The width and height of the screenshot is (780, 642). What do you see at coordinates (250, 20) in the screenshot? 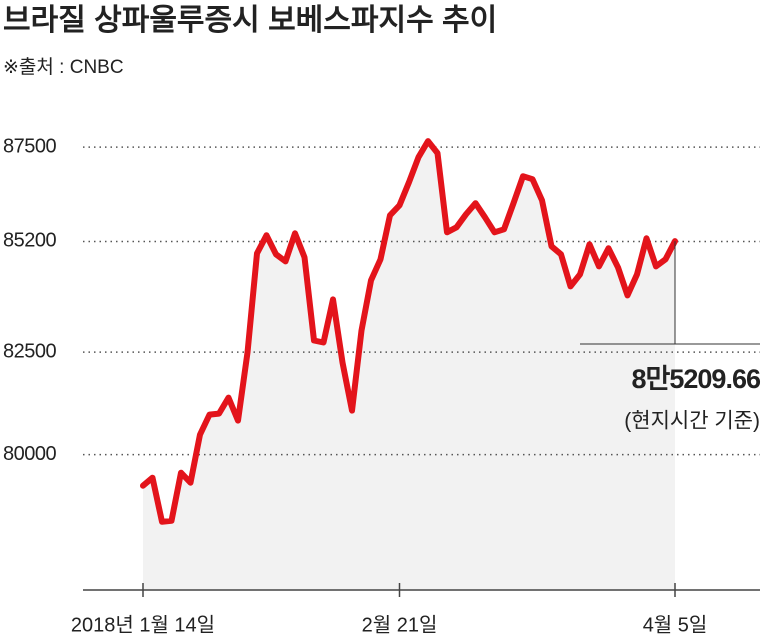
I see `chart-title: 브라질 상파울루증시 보베스파지수 추이` at bounding box center [250, 20].